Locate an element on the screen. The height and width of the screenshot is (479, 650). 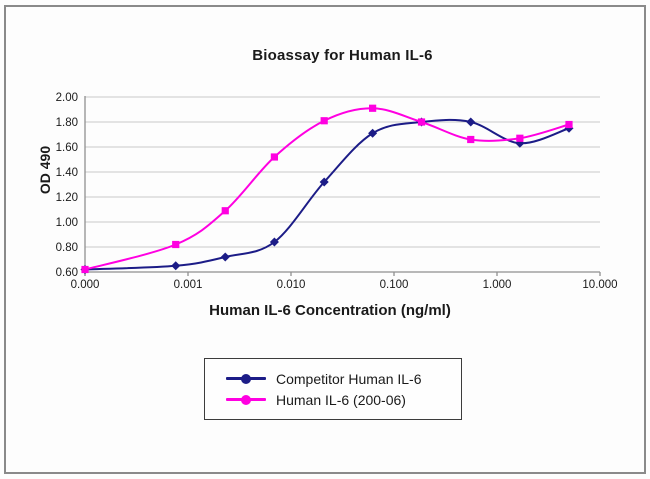
y-tick-label: 2.00 is located at coordinates (67, 98).